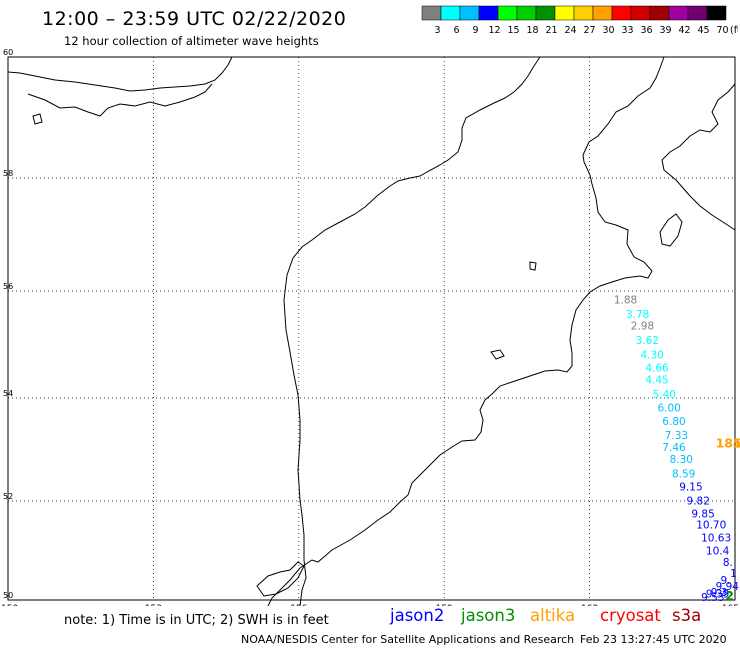 The image size is (740, 650). Describe the element at coordinates (698, 501) in the screenshot. I see `obs-label: 9.82` at that location.